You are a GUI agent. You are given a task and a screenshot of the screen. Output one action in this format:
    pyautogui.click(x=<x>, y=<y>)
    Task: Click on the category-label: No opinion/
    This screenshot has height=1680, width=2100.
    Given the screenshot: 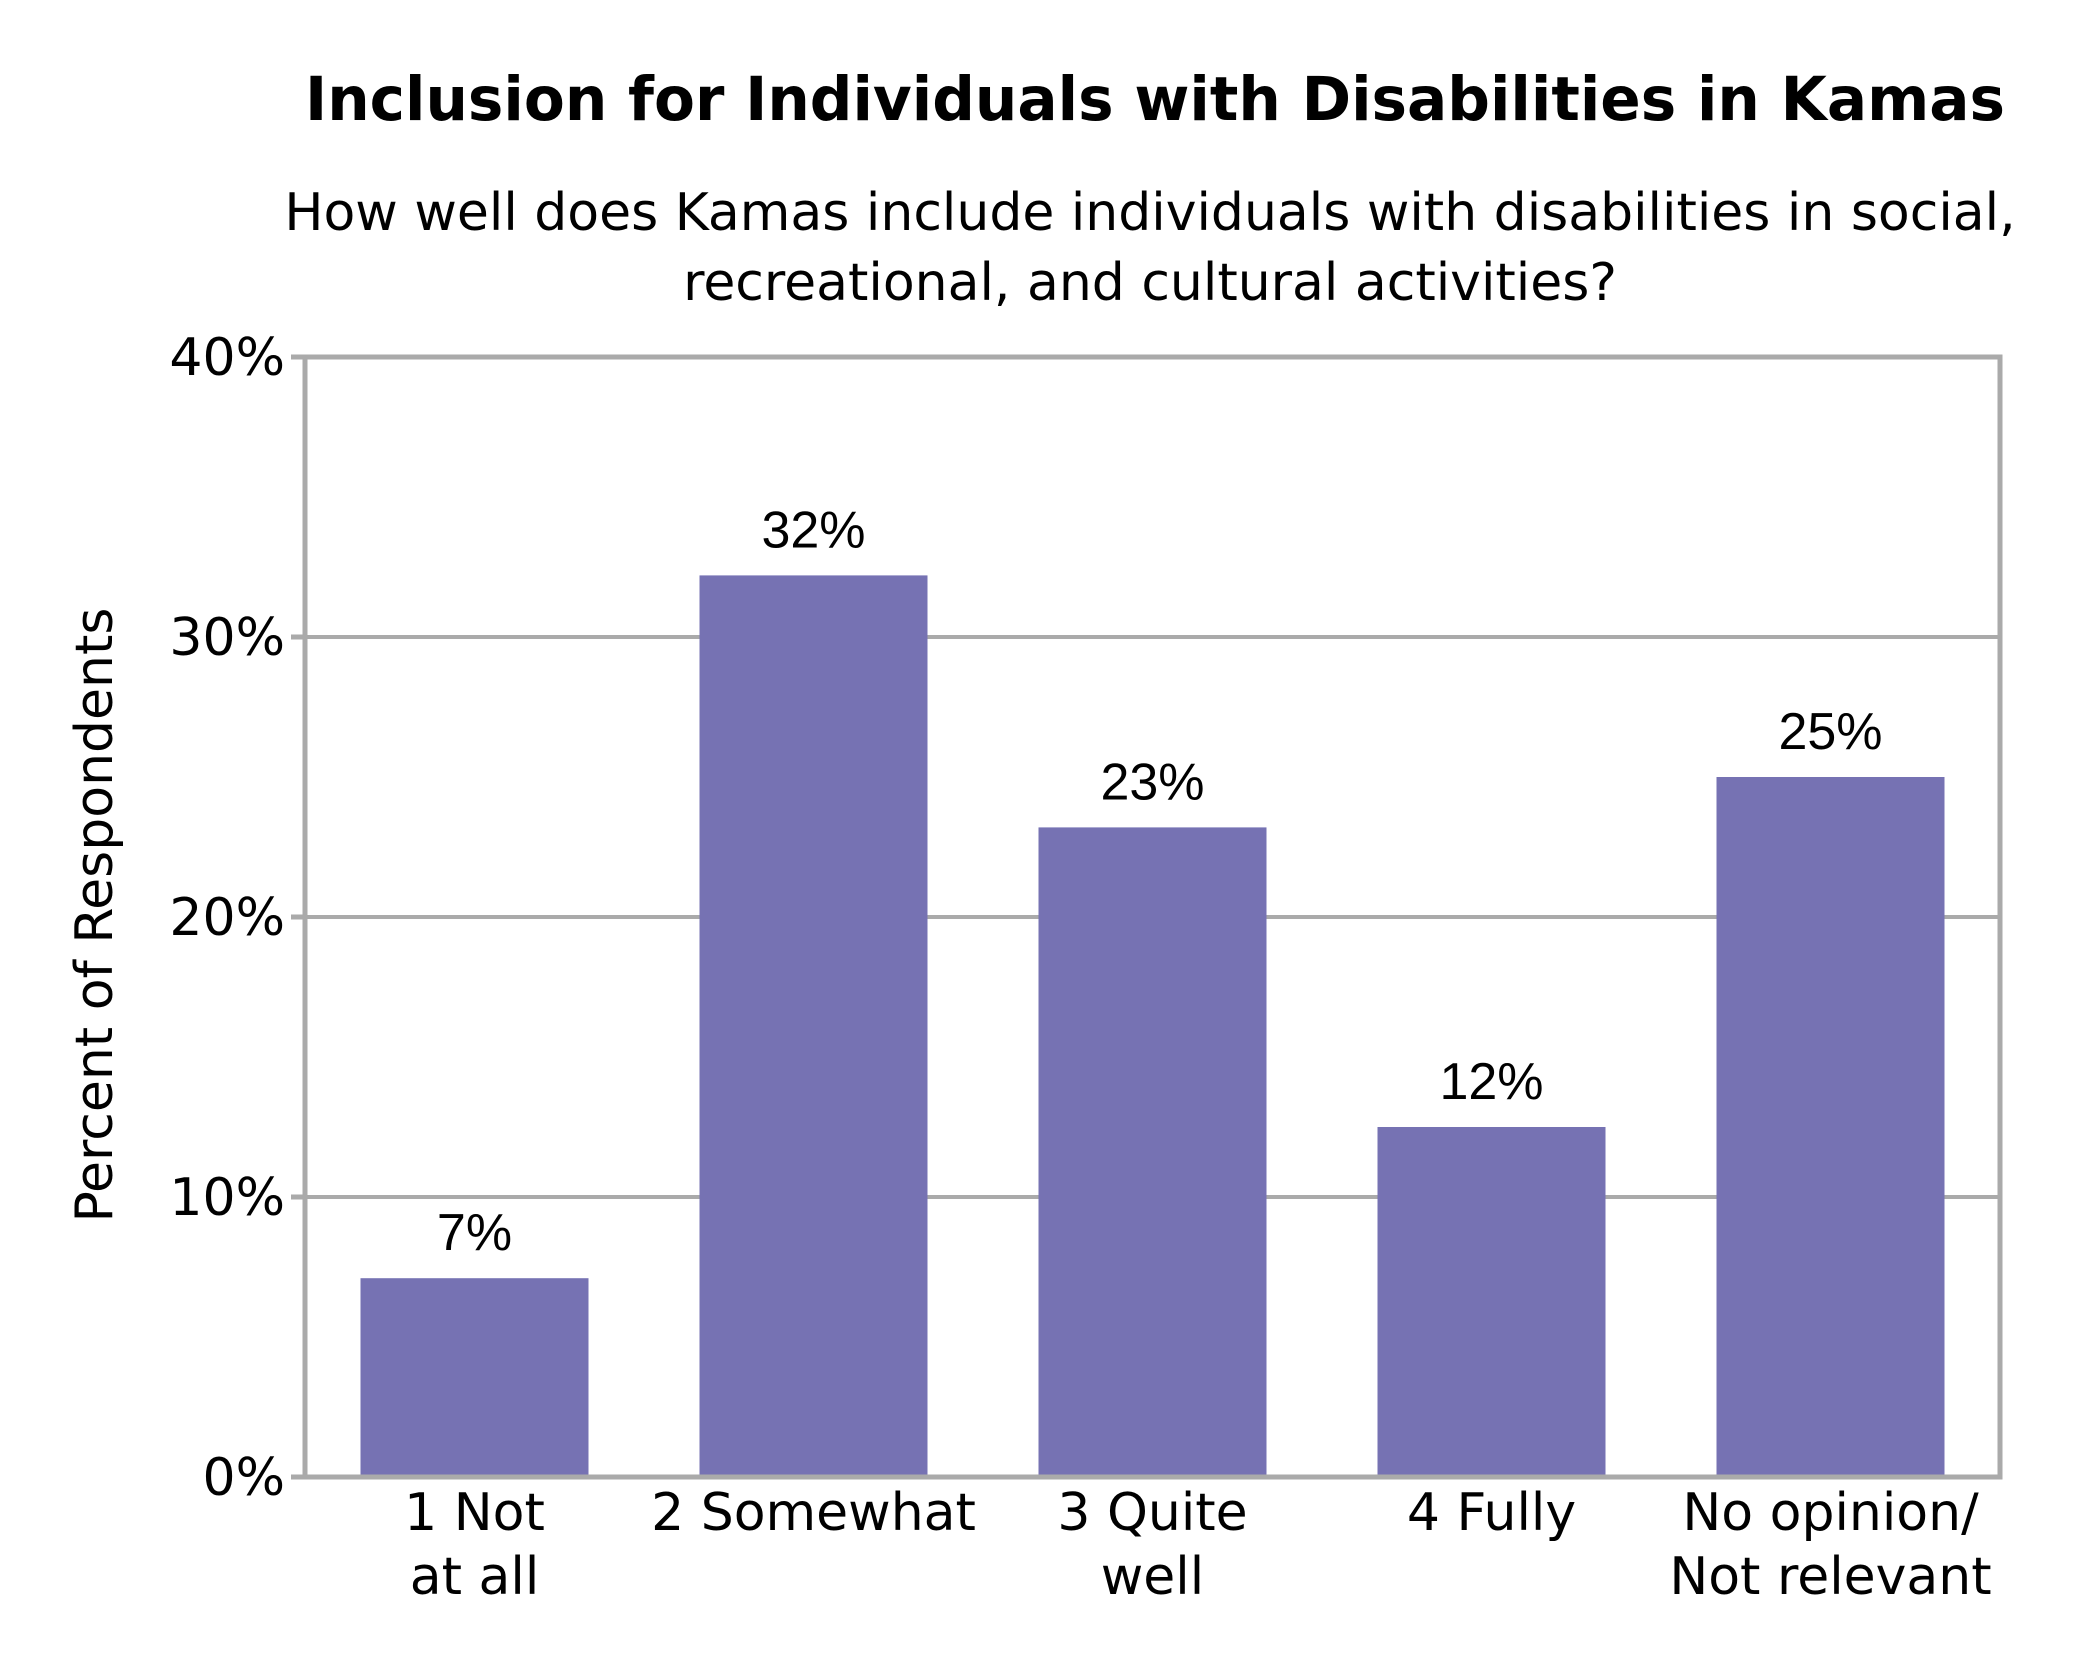 What is the action you would take?
    pyautogui.click(x=1830, y=1513)
    